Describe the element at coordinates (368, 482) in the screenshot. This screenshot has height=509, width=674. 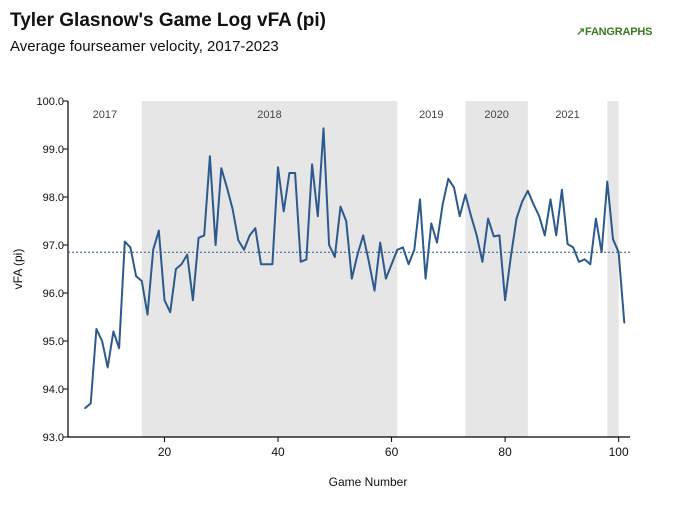
I see `x-axis-label: Game Number` at that location.